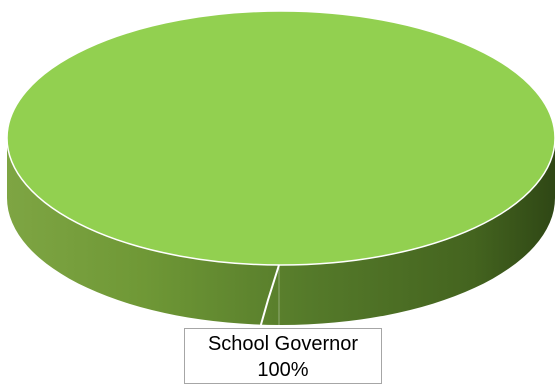  What do you see at coordinates (283, 356) in the screenshot?
I see `data-label-school-governor: School Governor 100%` at bounding box center [283, 356].